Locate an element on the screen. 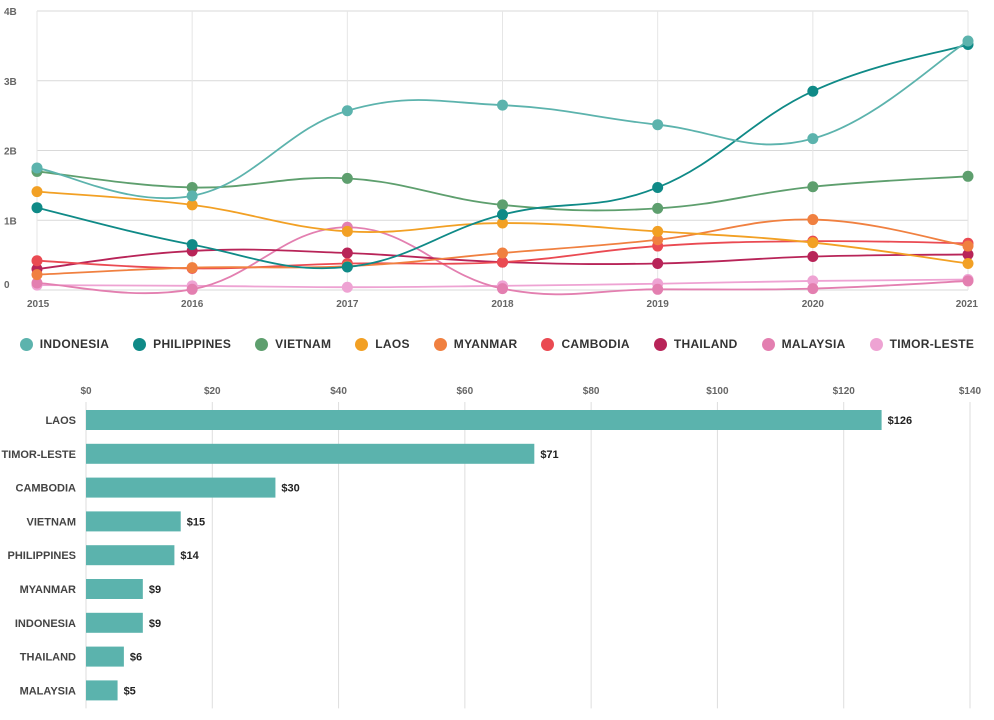 This screenshot has width=994, height=720. value-label-timor-leste: $71 is located at coordinates (549, 455).